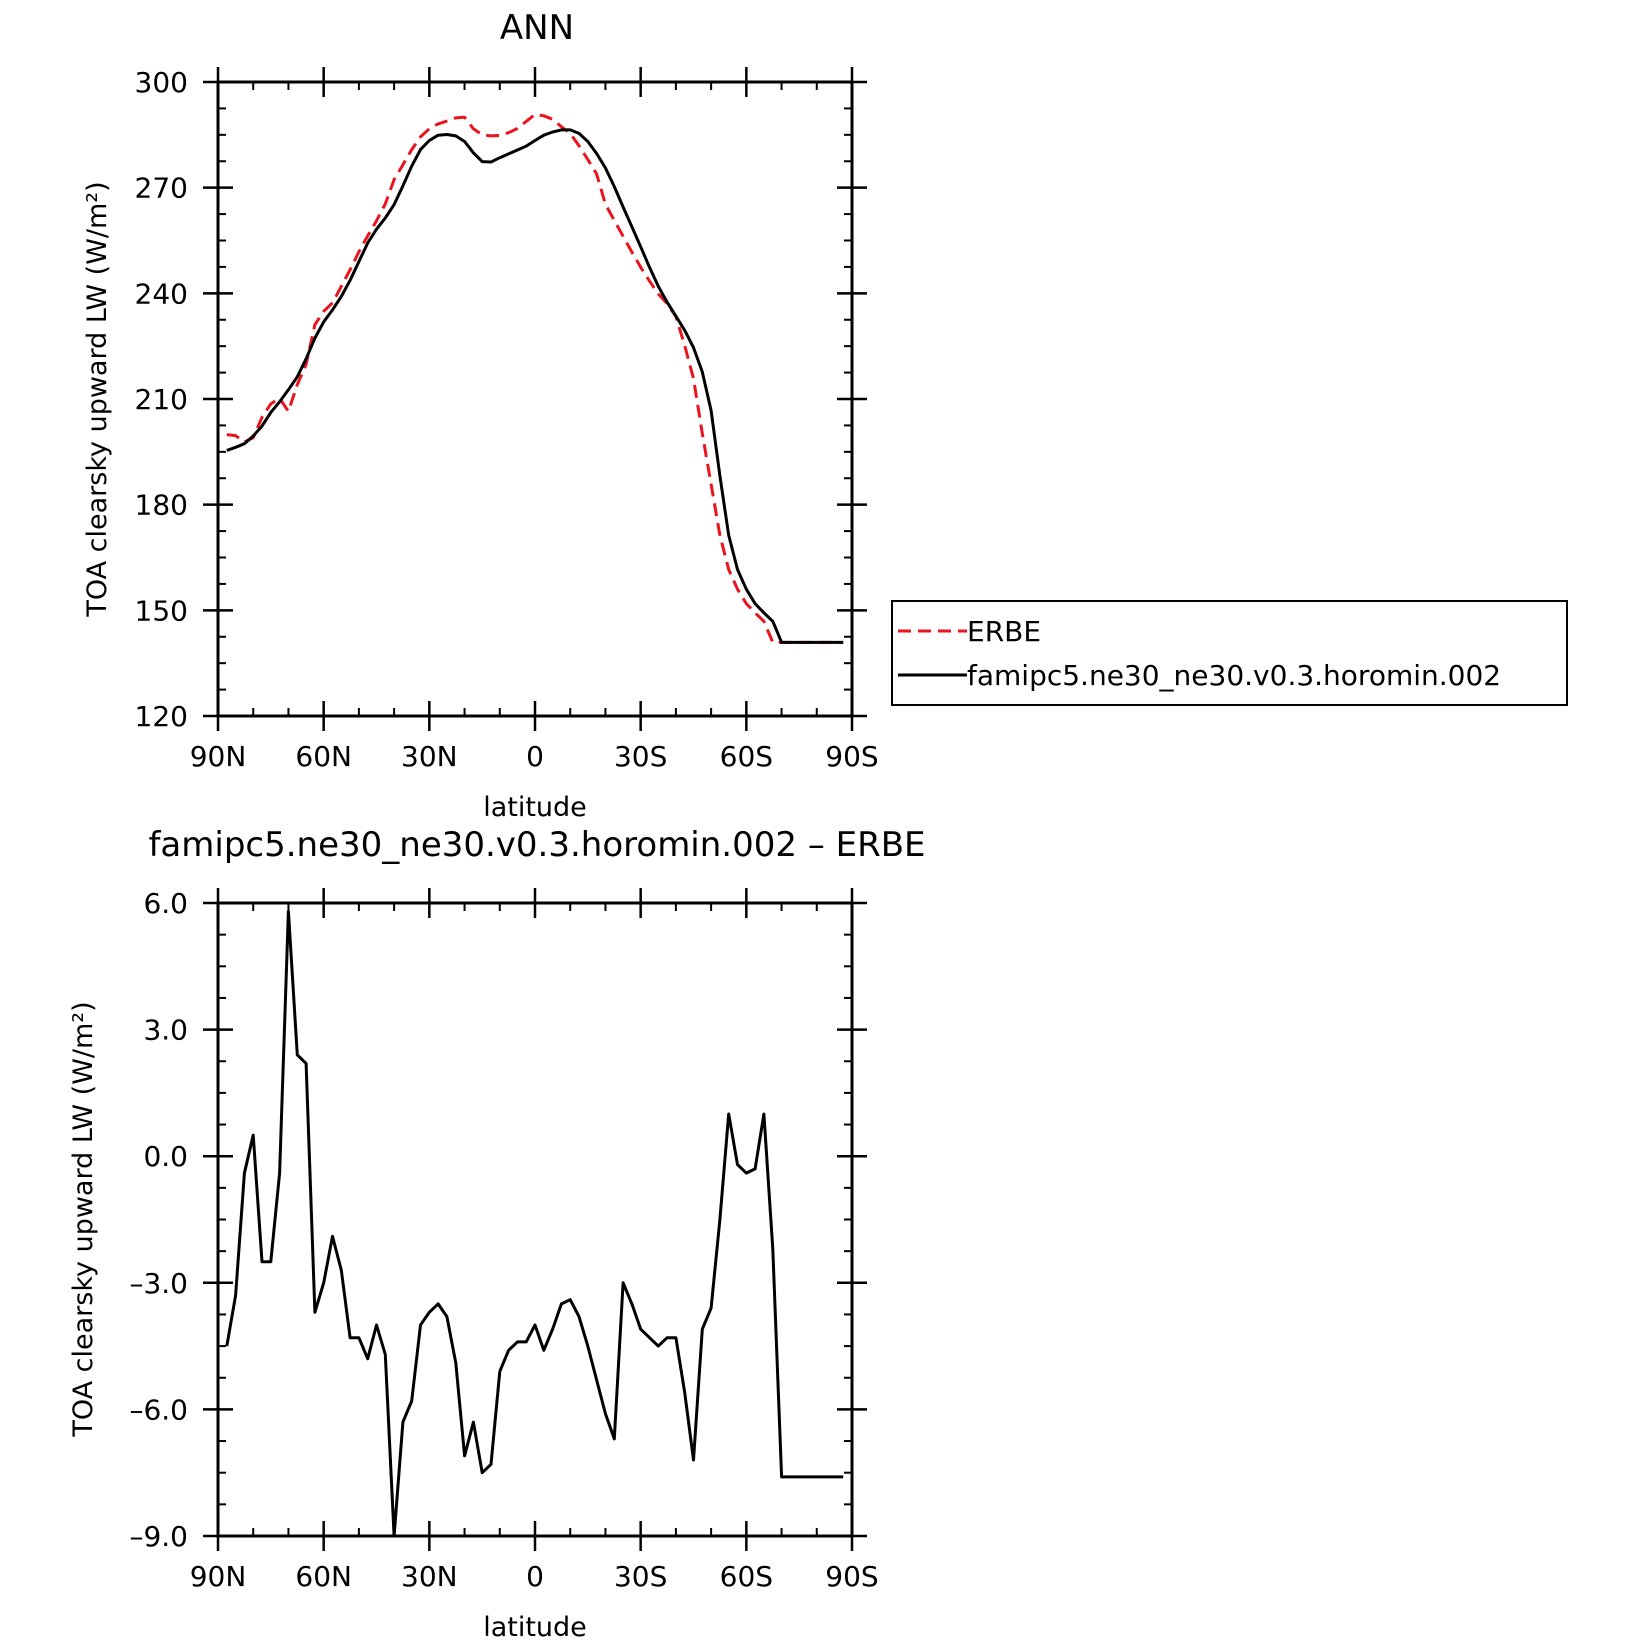 Image resolution: width=1644 pixels, height=1647 pixels. I want to click on y-tick-labels: 6.0 3.0 0.0 –3.0 –6.0 –9.0, so click(158, 1220).